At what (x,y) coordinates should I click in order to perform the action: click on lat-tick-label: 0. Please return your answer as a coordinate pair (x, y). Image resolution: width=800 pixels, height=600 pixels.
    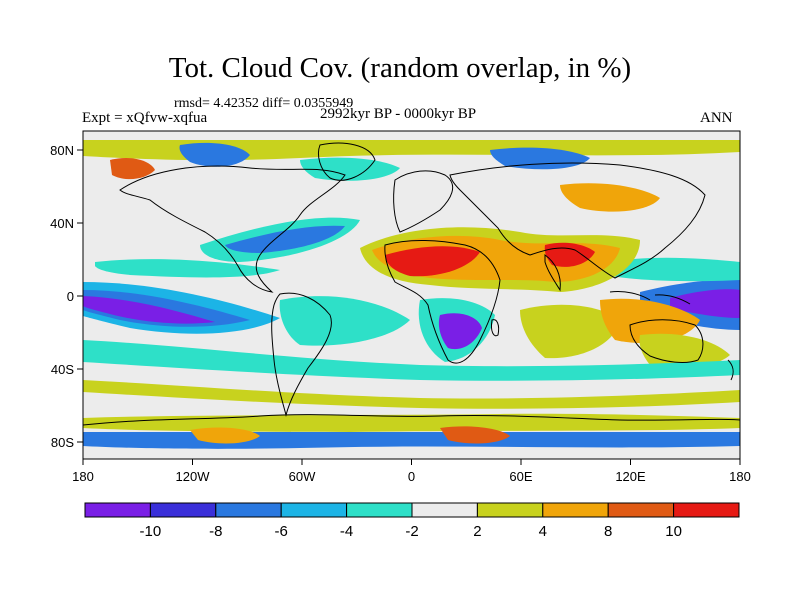
    Looking at the image, I should click on (70, 296).